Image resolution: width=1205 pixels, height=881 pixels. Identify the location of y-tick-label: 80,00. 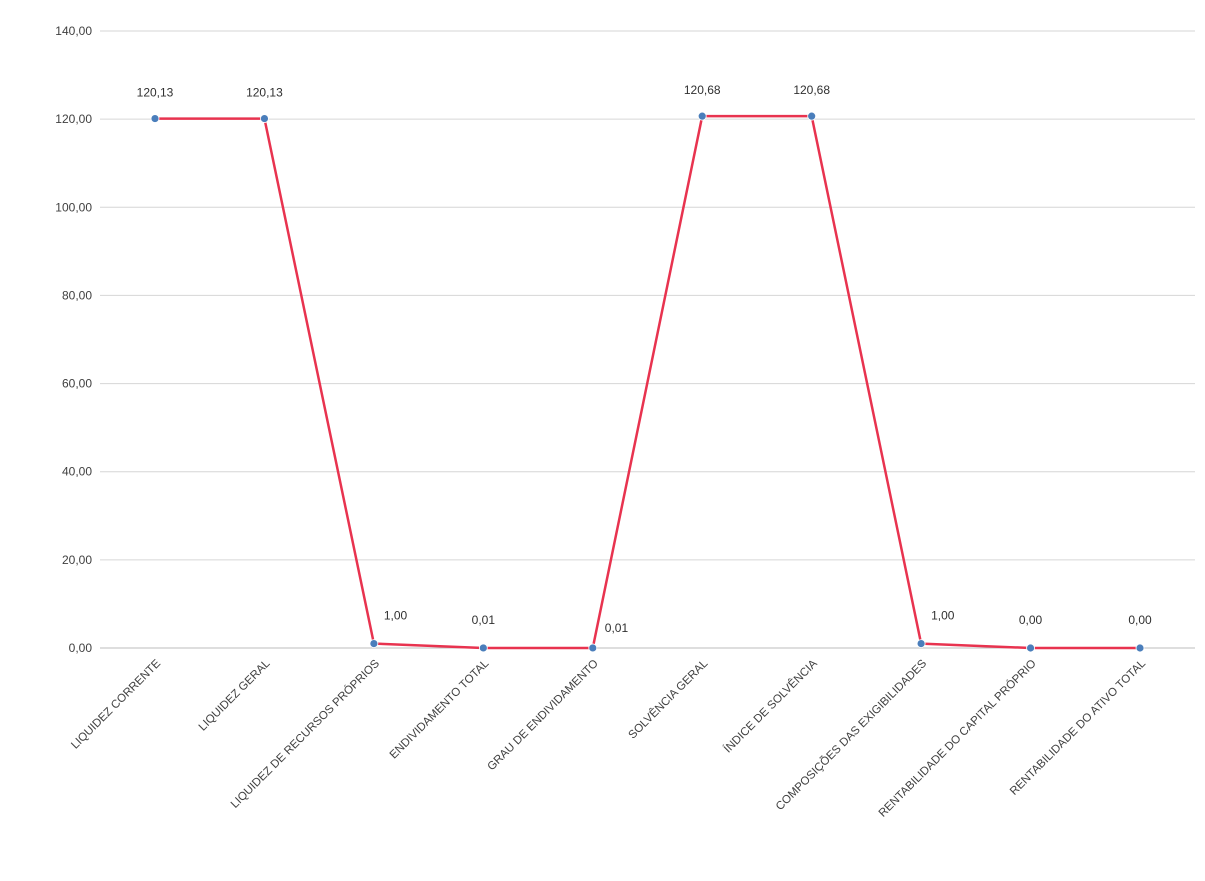
(77, 295).